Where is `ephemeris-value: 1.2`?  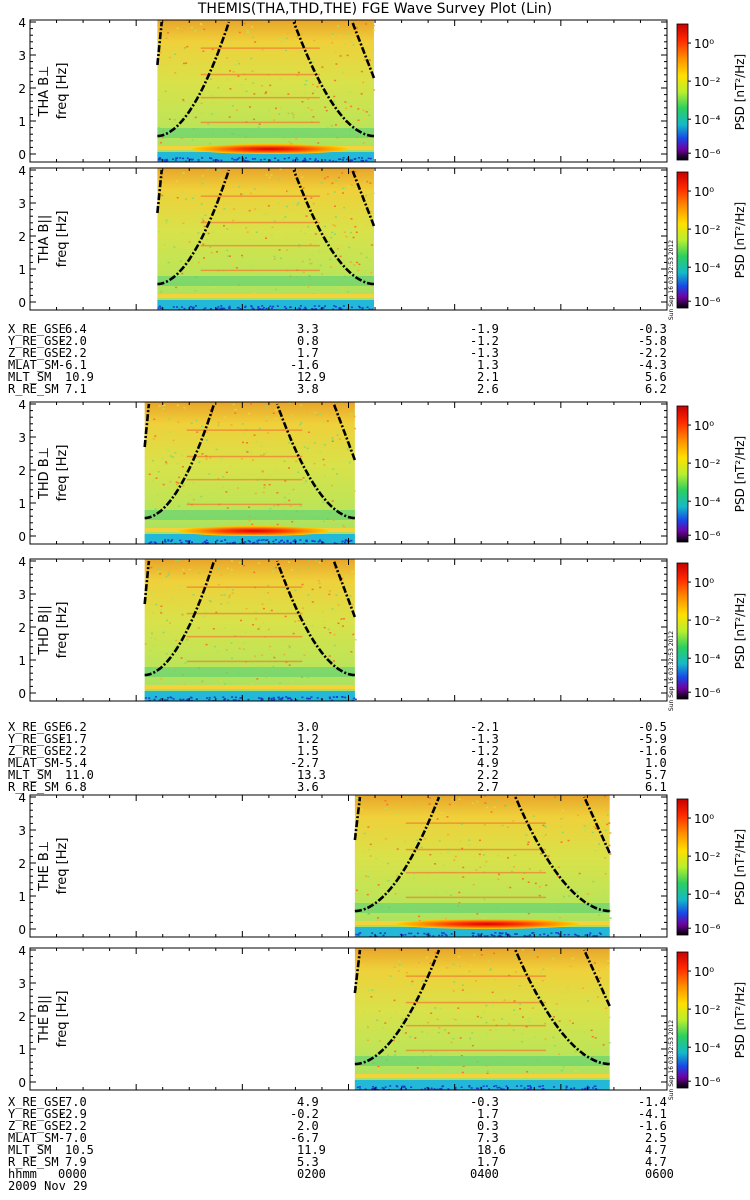
ephemeris-value: 1.2 is located at coordinates (308, 739).